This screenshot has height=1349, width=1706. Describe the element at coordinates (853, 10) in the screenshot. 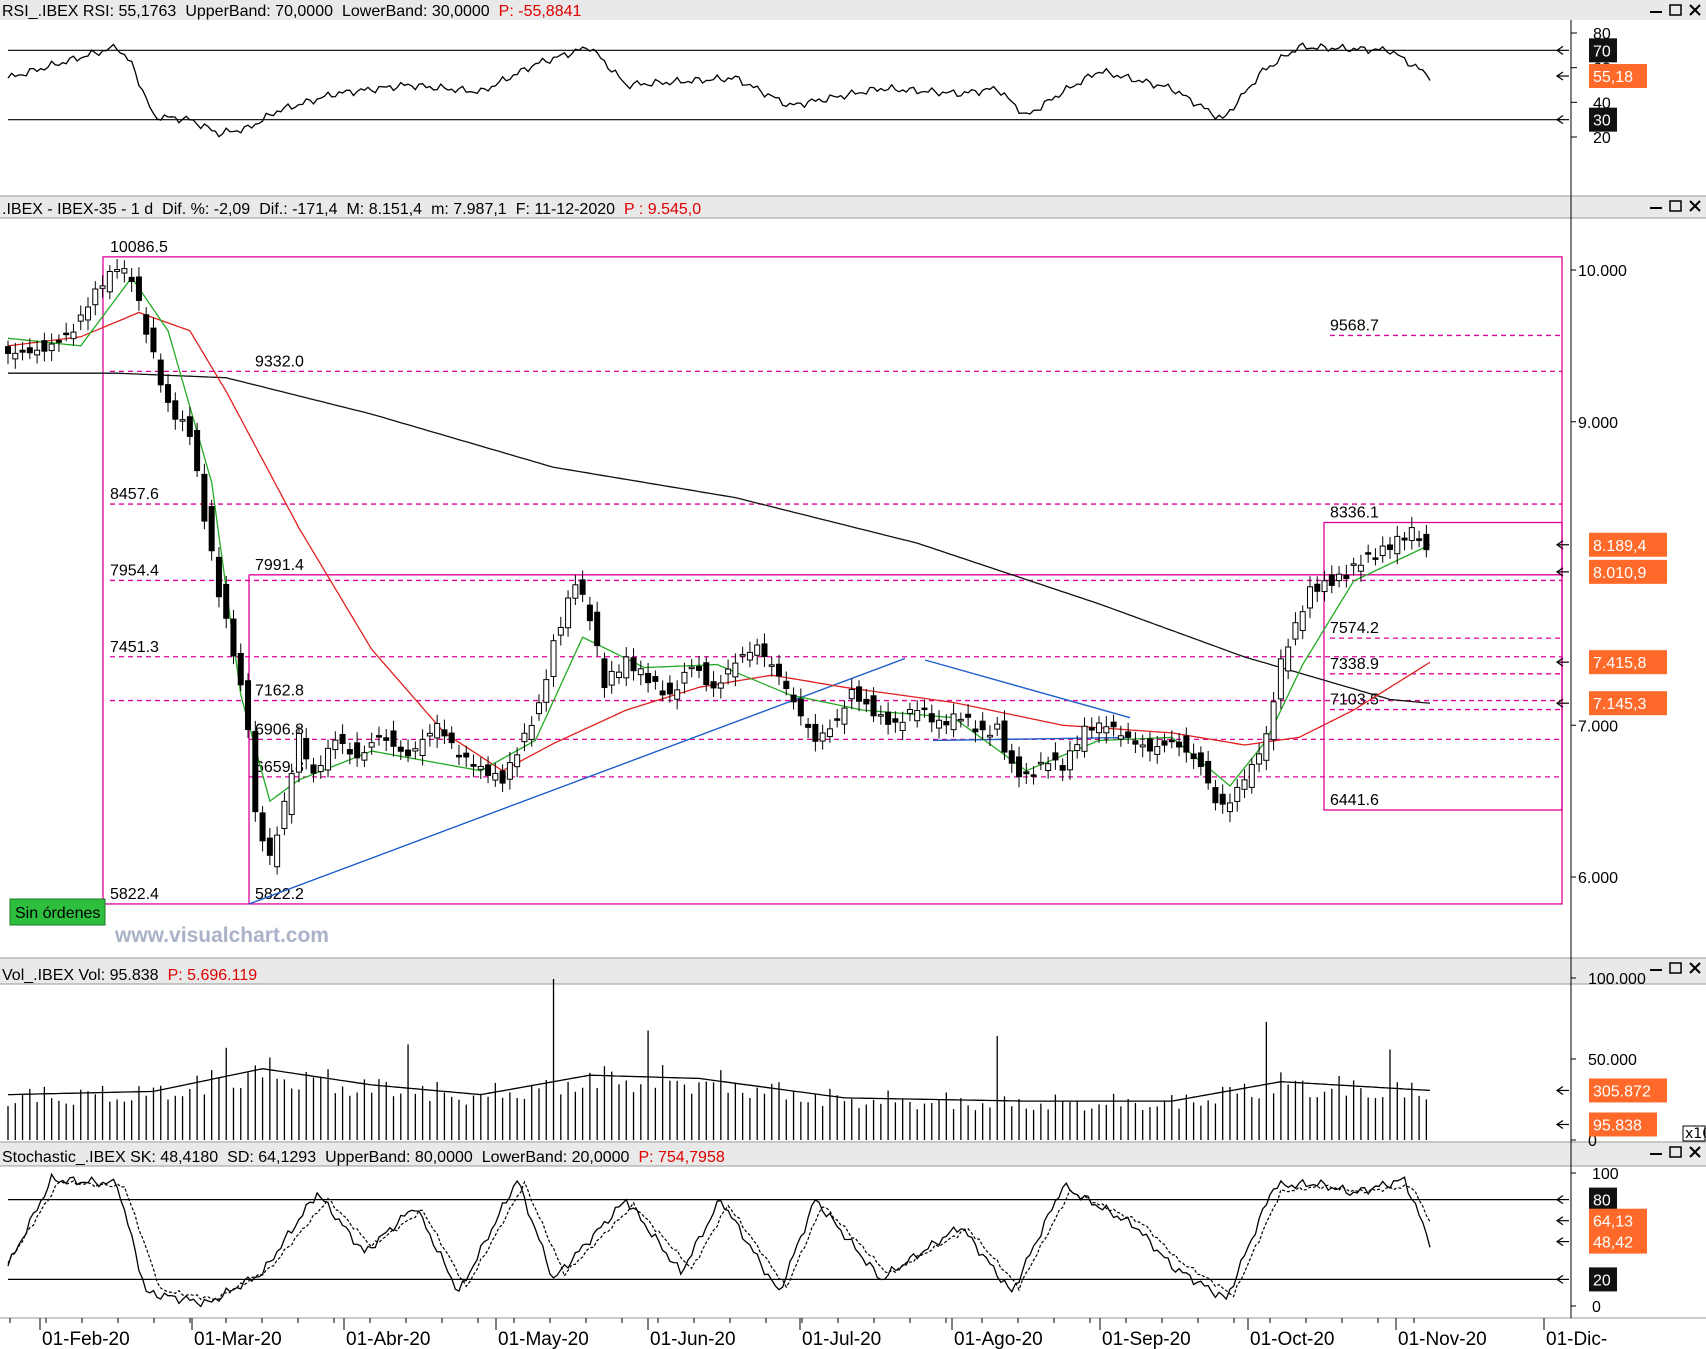

I see `pane-title-bar-rsi` at that location.